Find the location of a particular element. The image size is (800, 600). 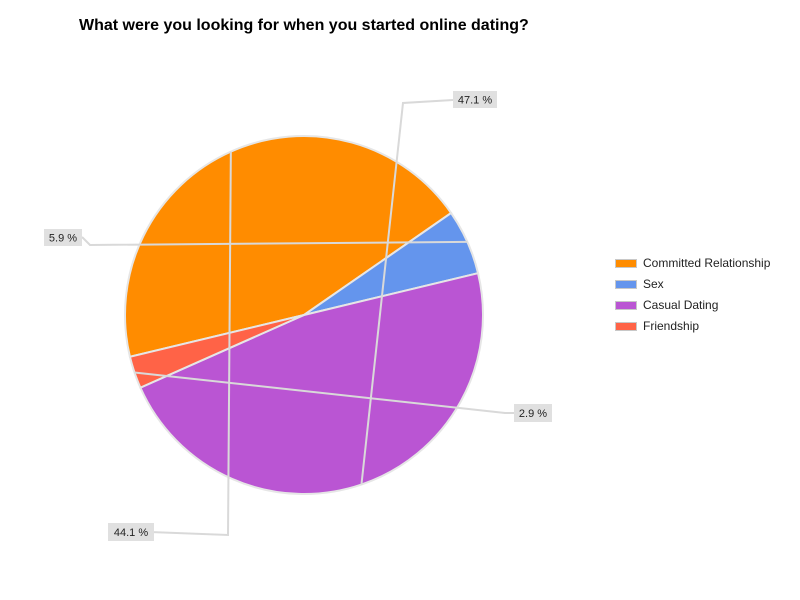

legend-label: Sex is located at coordinates (653, 284).